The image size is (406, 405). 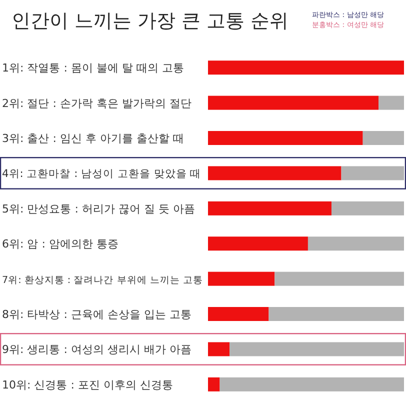 I want to click on y-tick-label: 4위: 고환마찰 : 남성이 고환을 맞았을 때, so click(x=102, y=173).